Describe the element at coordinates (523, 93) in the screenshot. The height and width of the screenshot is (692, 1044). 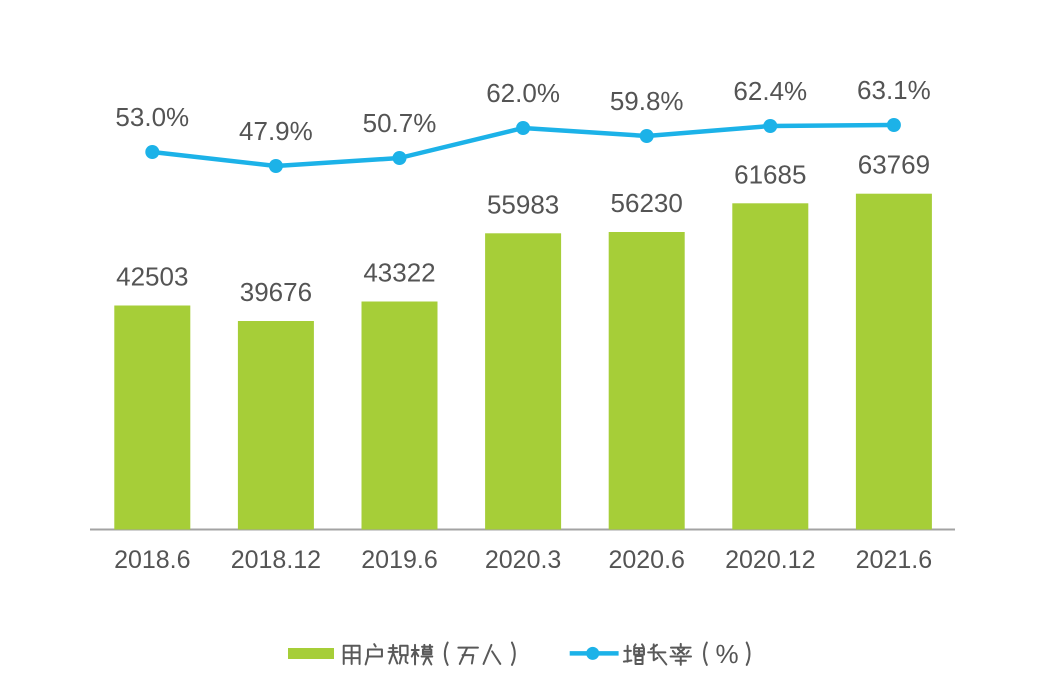
I see `svg-text: 62.0%` at that location.